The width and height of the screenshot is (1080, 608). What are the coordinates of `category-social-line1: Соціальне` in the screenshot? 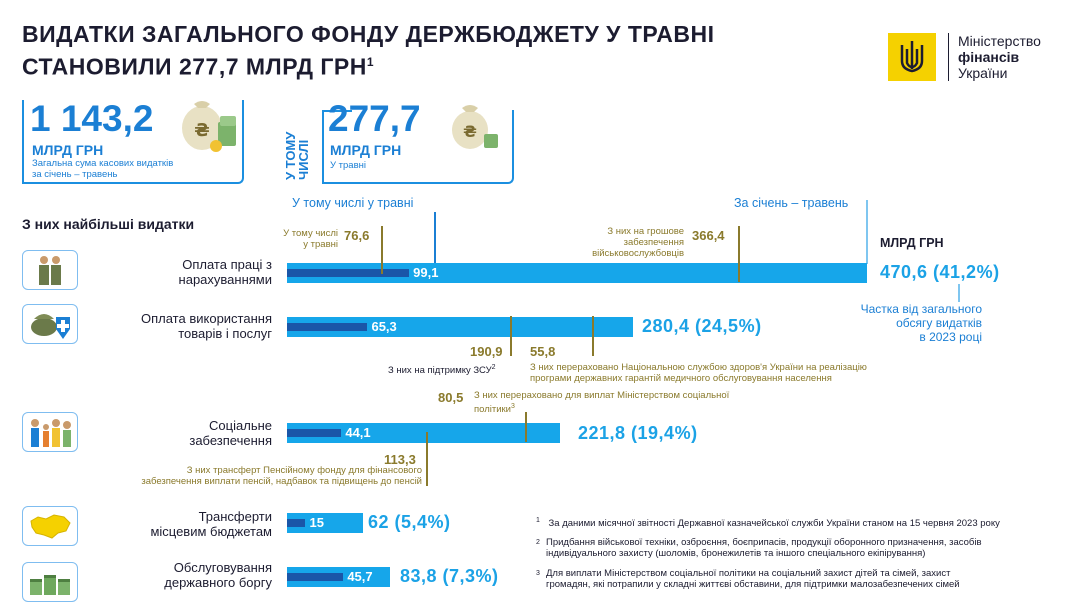 It's located at (240, 425).